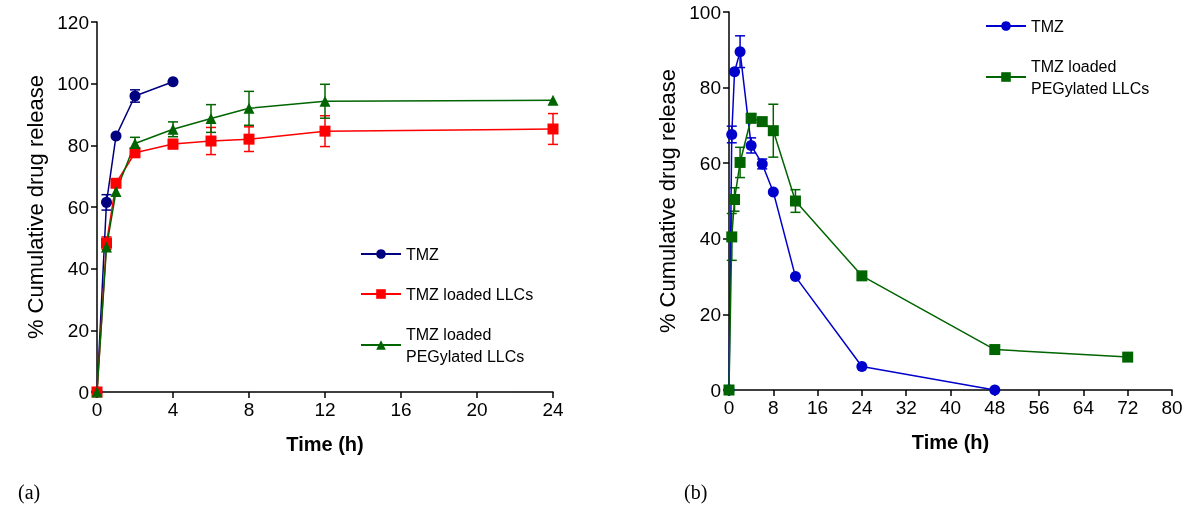  What do you see at coordinates (477, 409) in the screenshot?
I see `x-tick-label: 20` at bounding box center [477, 409].